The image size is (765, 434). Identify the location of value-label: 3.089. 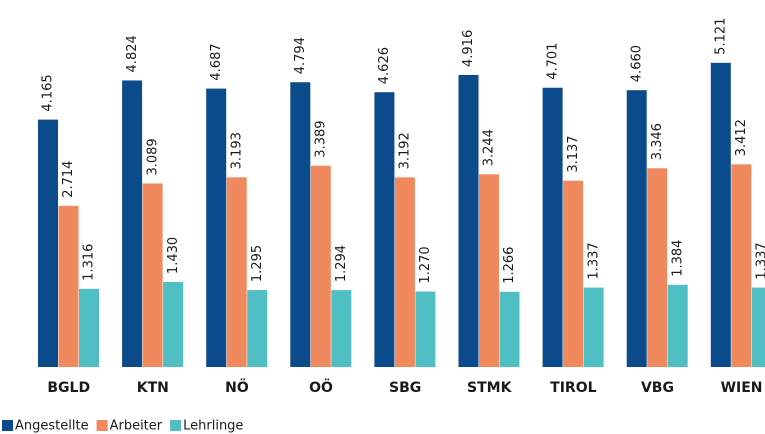
(152, 156).